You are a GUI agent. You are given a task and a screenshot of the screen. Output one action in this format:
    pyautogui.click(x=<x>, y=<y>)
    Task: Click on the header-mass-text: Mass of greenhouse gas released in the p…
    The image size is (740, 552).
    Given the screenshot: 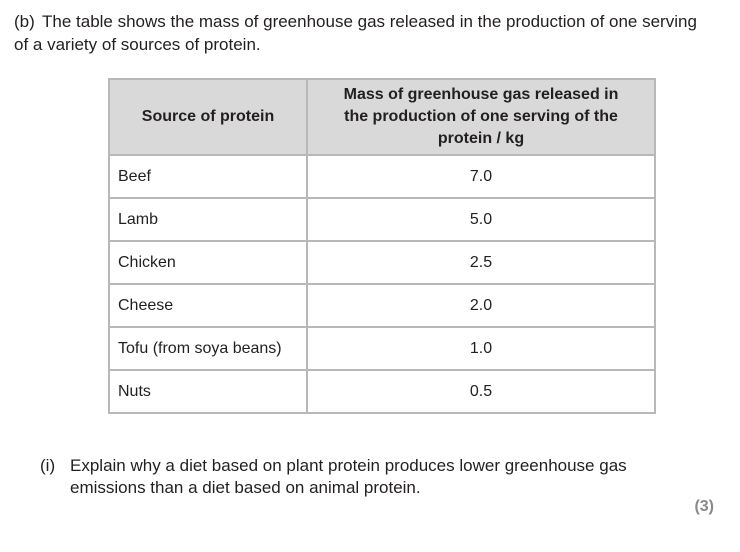 What is the action you would take?
    pyautogui.click(x=481, y=116)
    